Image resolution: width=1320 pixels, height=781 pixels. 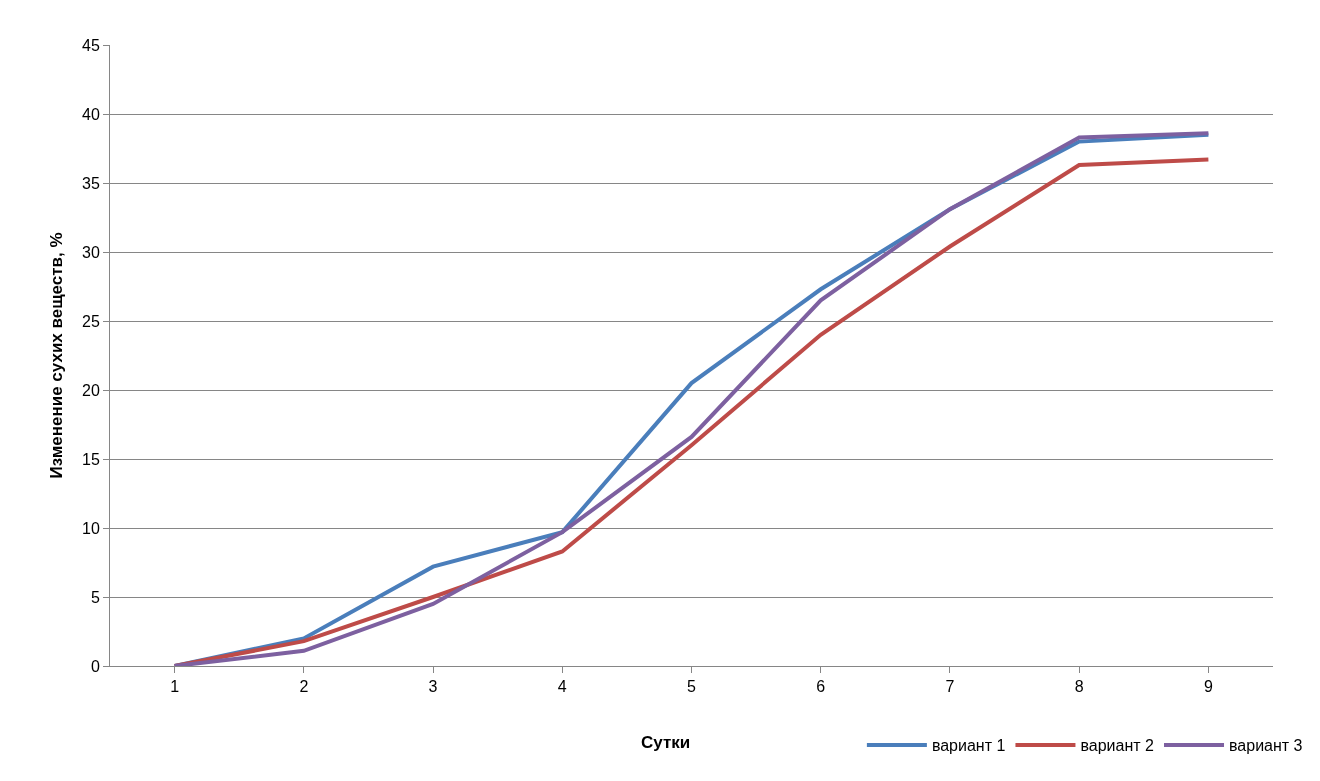 What do you see at coordinates (91, 252) in the screenshot?
I see `y-tick-label: 30` at bounding box center [91, 252].